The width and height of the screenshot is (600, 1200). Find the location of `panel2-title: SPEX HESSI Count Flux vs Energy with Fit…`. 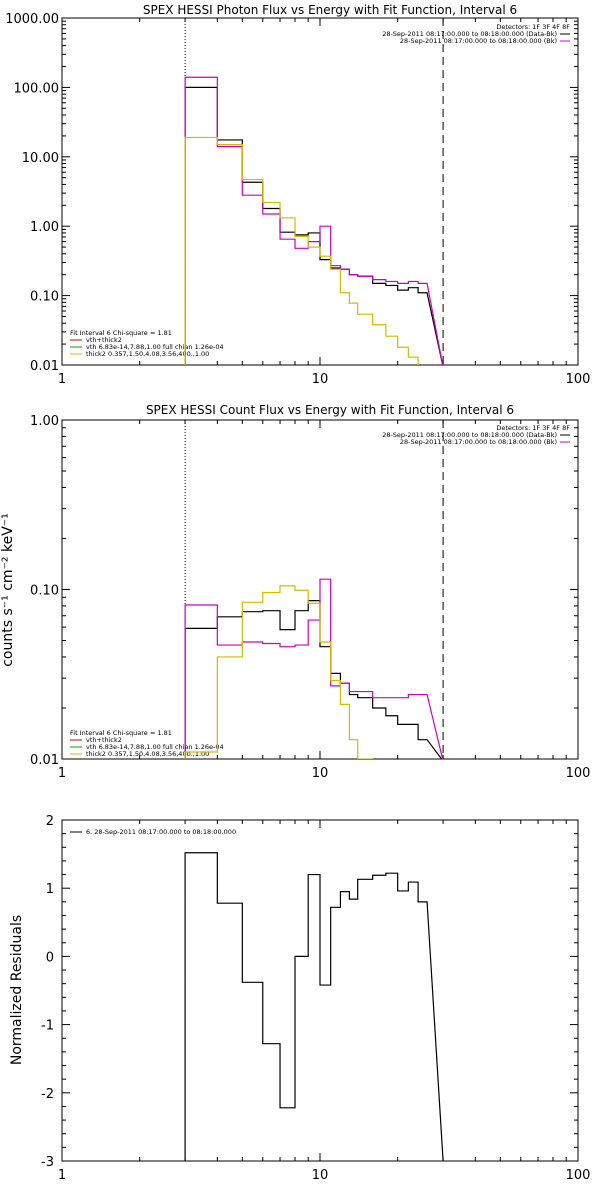

panel2-title: SPEX HESSI Count Flux vs Energy with Fit… is located at coordinates (330, 410).